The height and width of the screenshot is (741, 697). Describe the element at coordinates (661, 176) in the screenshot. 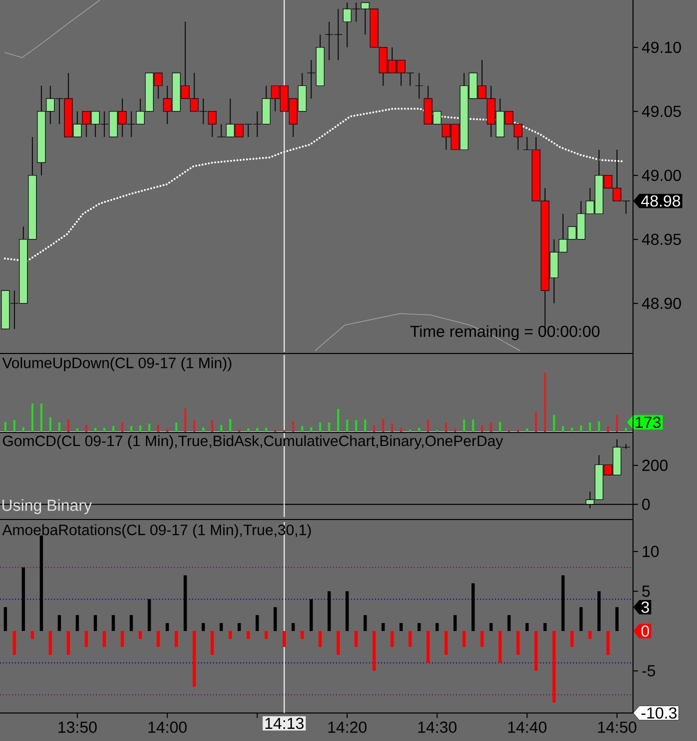

I see `y-tick-label: 49.00` at that location.